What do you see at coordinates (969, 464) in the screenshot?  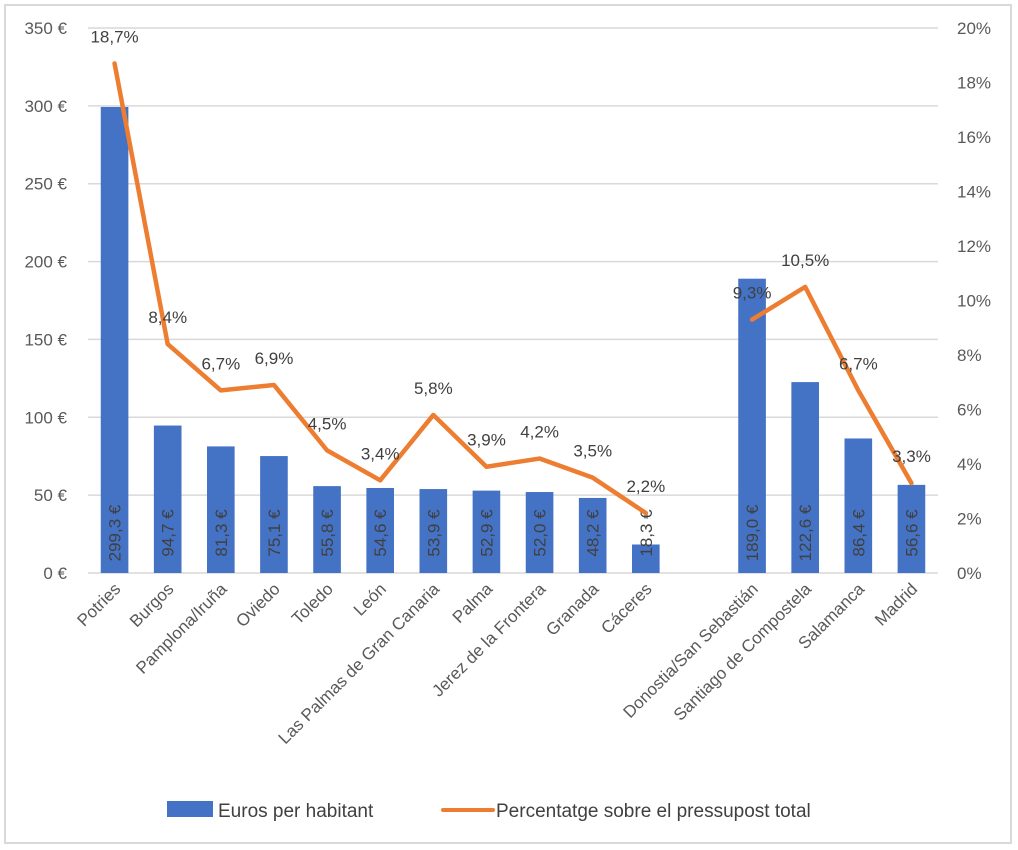 I see `y-right-tick-label: 4%` at bounding box center [969, 464].